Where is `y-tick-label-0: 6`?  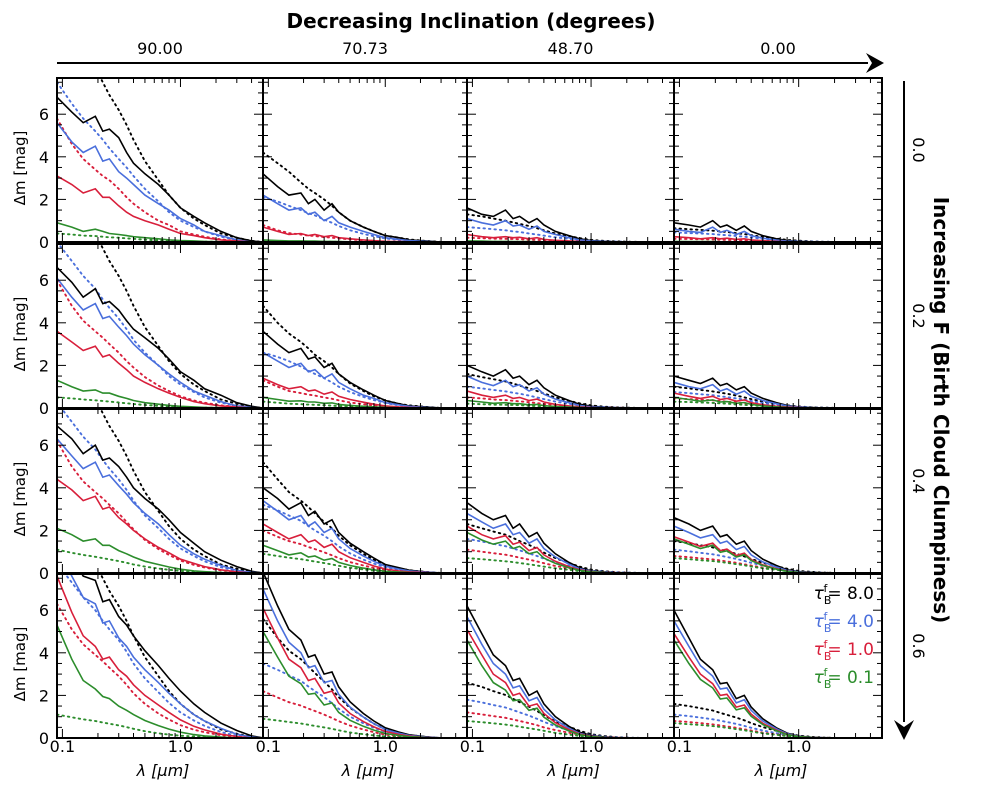 y-tick-label-0: 6 is located at coordinates (44, 114).